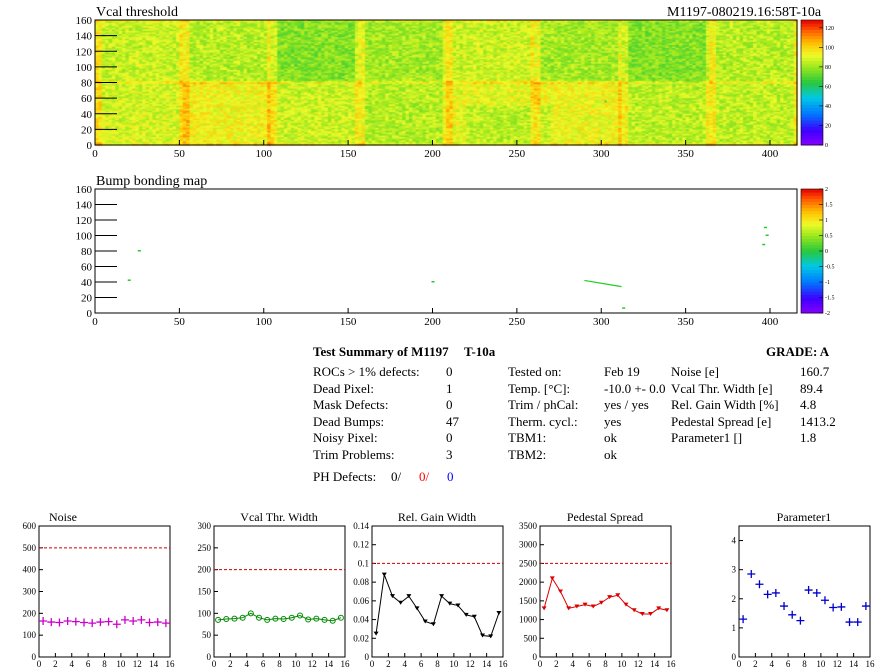  Describe the element at coordinates (764, 244) in the screenshot. I see `bump-defect-dot` at that location.